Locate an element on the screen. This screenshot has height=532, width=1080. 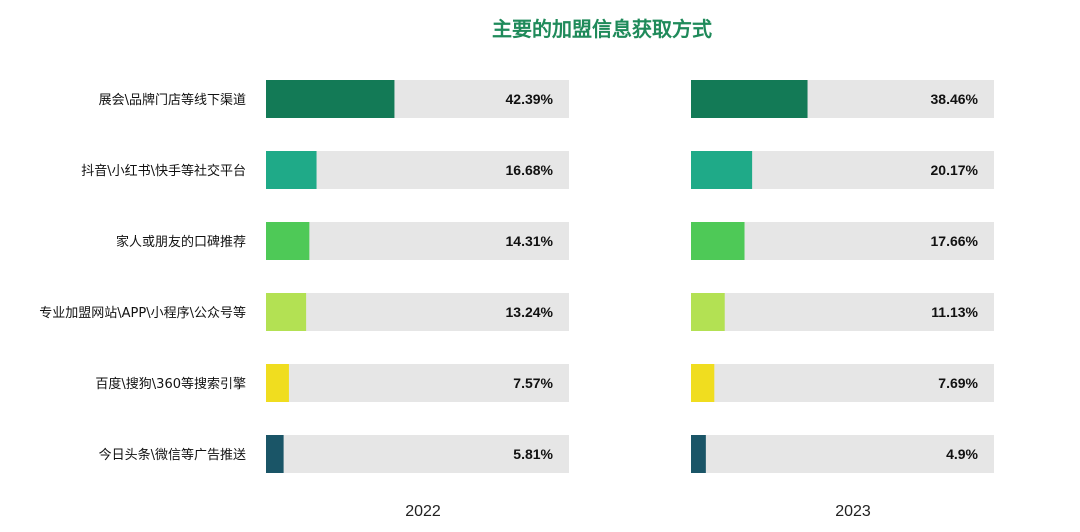
data-label: 11.13% is located at coordinates (954, 312).